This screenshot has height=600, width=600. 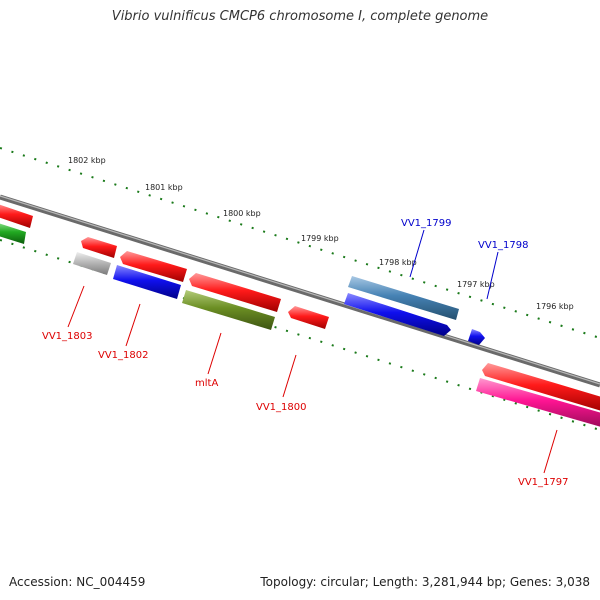 I want to click on gene-vv1-1802-arrow, so click(x=147, y=282).